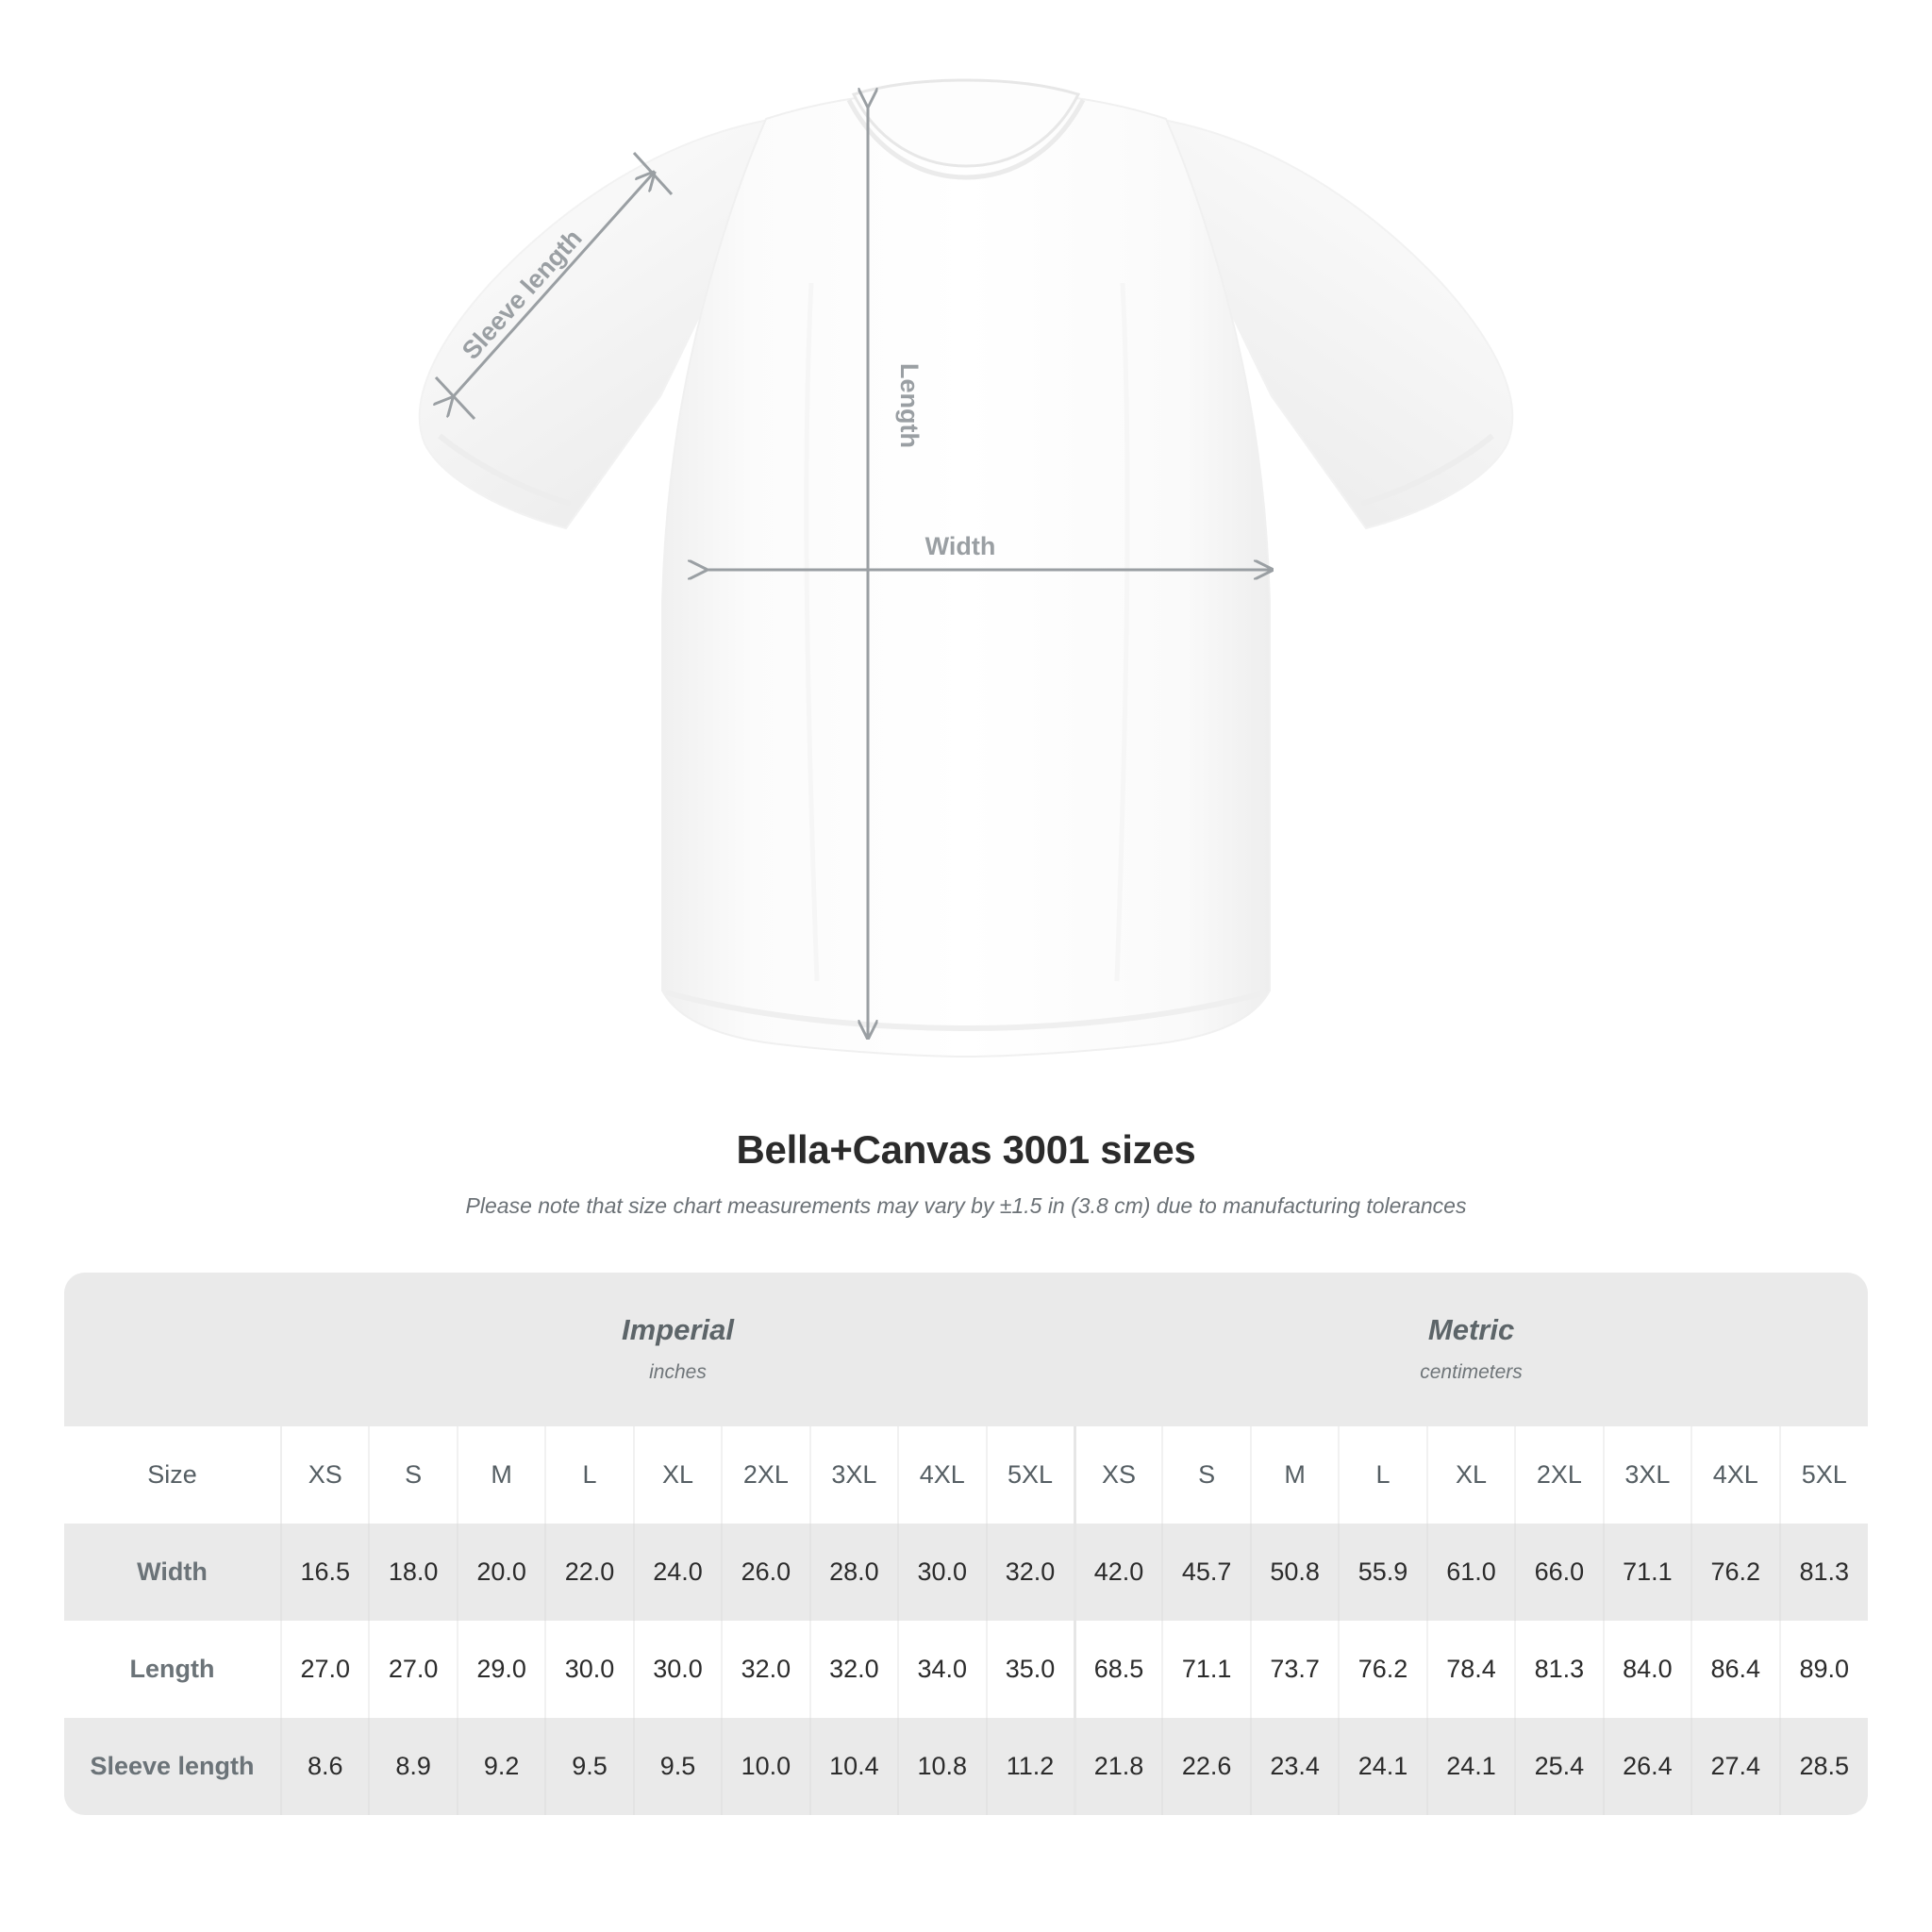 The width and height of the screenshot is (1932, 1932). Describe the element at coordinates (1471, 1372) in the screenshot. I see `unit-group-subtitle: centimeters` at that location.